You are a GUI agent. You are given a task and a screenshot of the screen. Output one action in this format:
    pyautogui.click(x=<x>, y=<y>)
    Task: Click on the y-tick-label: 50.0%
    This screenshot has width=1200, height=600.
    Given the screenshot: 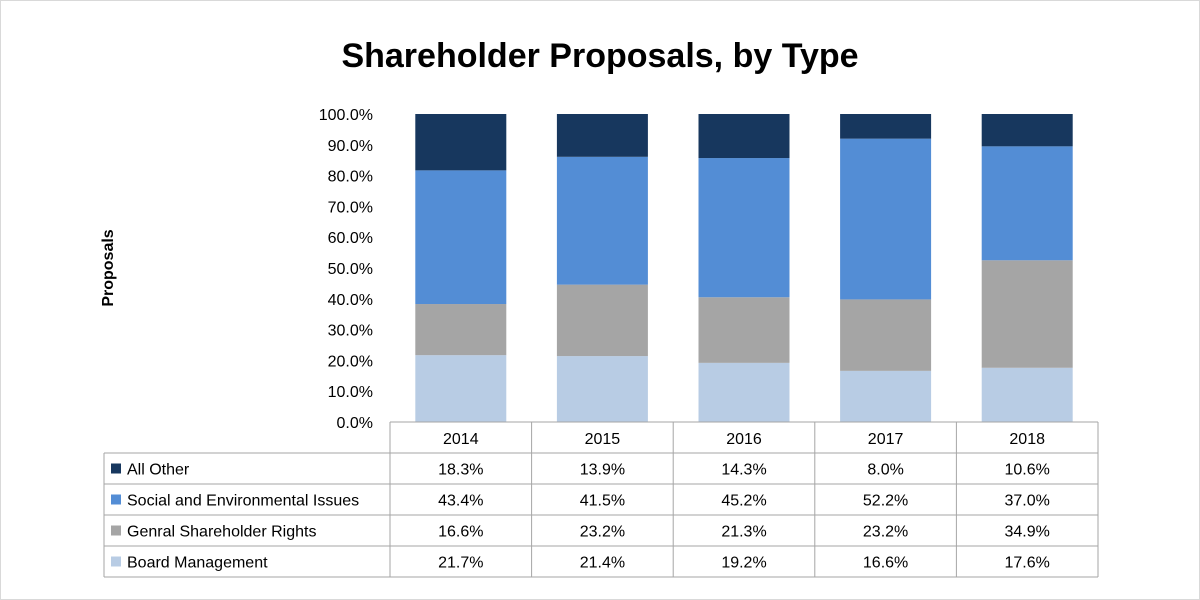 What is the action you would take?
    pyautogui.click(x=350, y=269)
    